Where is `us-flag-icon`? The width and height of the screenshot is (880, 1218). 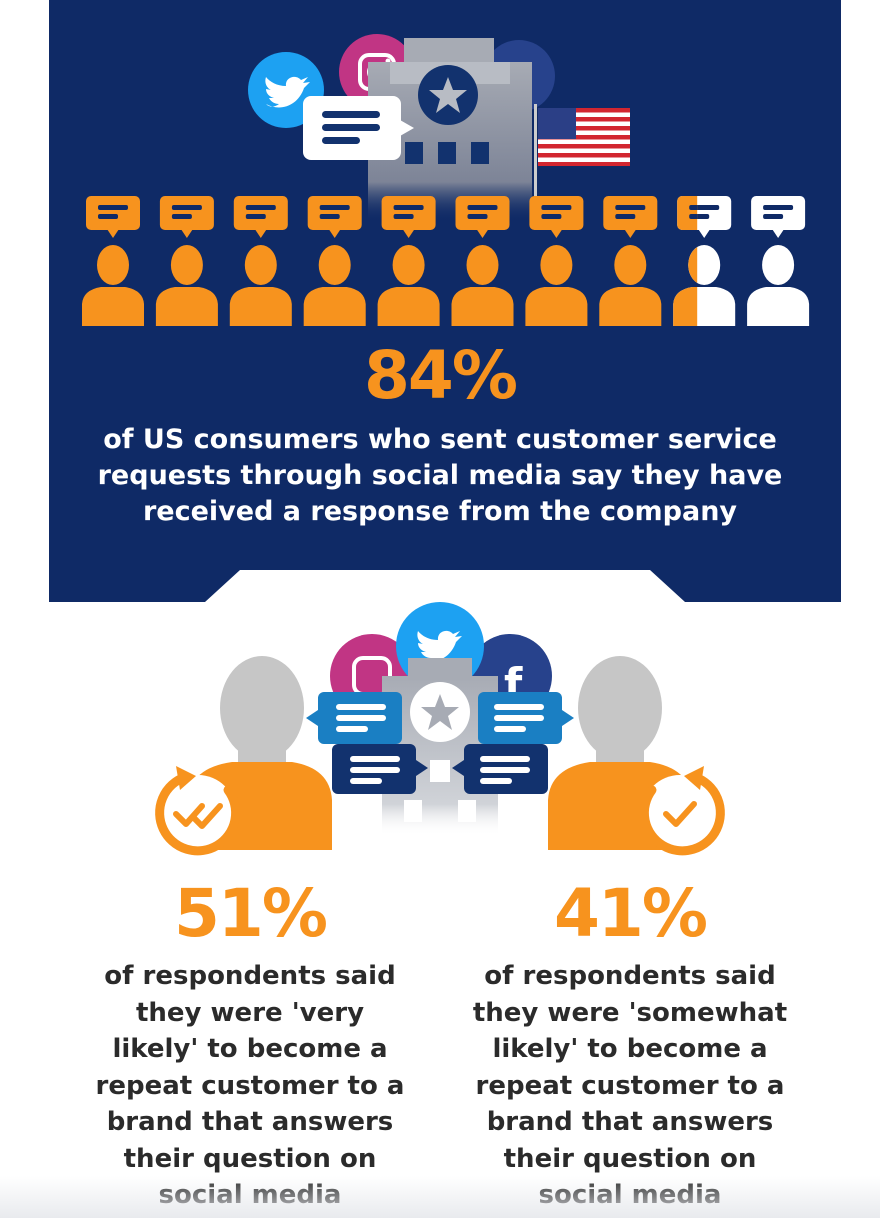 us-flag-icon is located at coordinates (582, 153).